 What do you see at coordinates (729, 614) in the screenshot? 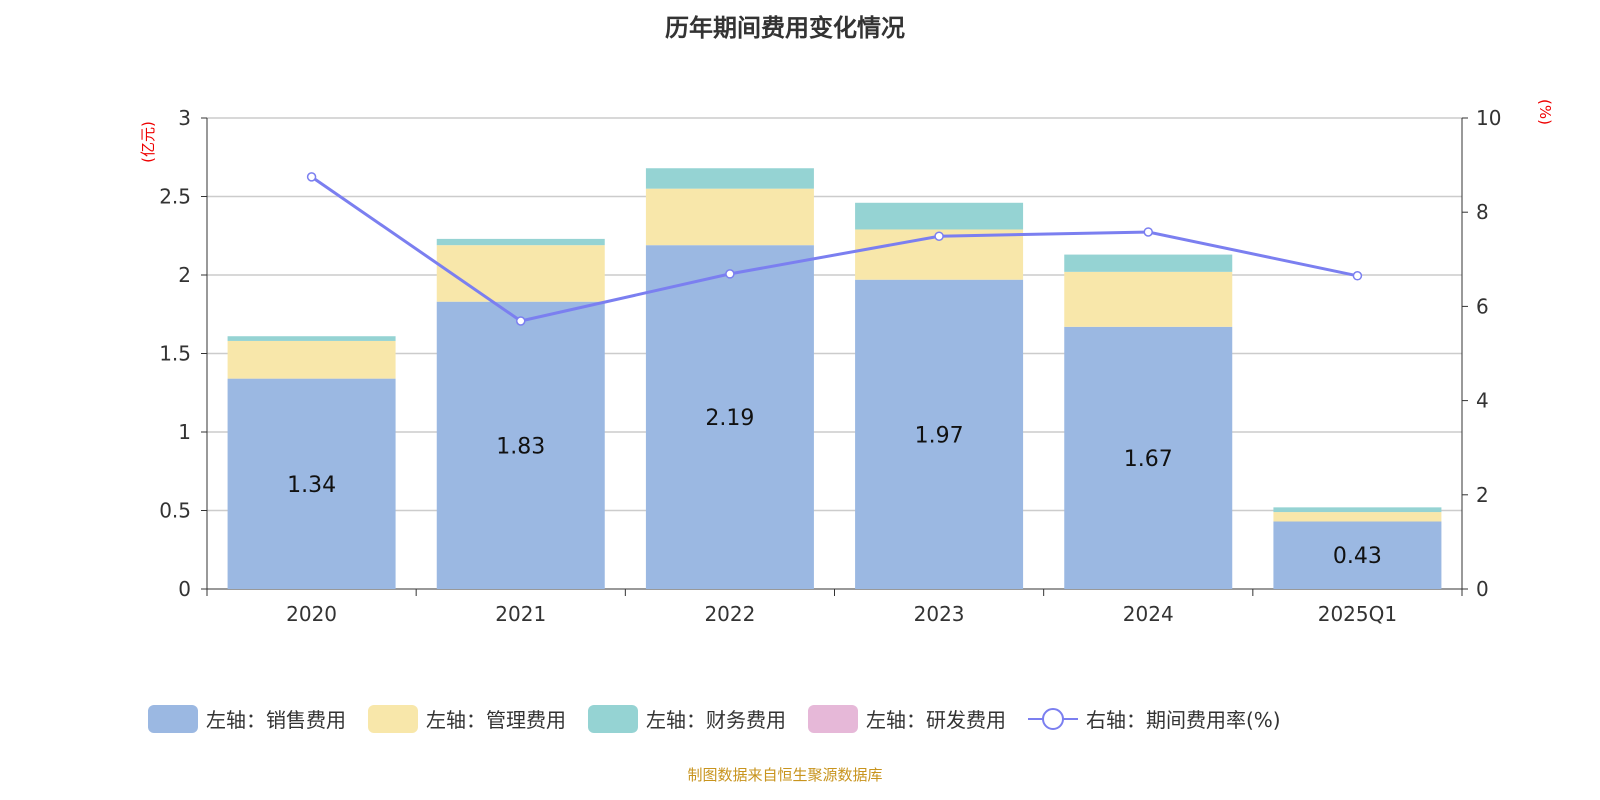
I see `x-tick-label: 2022` at bounding box center [729, 614].